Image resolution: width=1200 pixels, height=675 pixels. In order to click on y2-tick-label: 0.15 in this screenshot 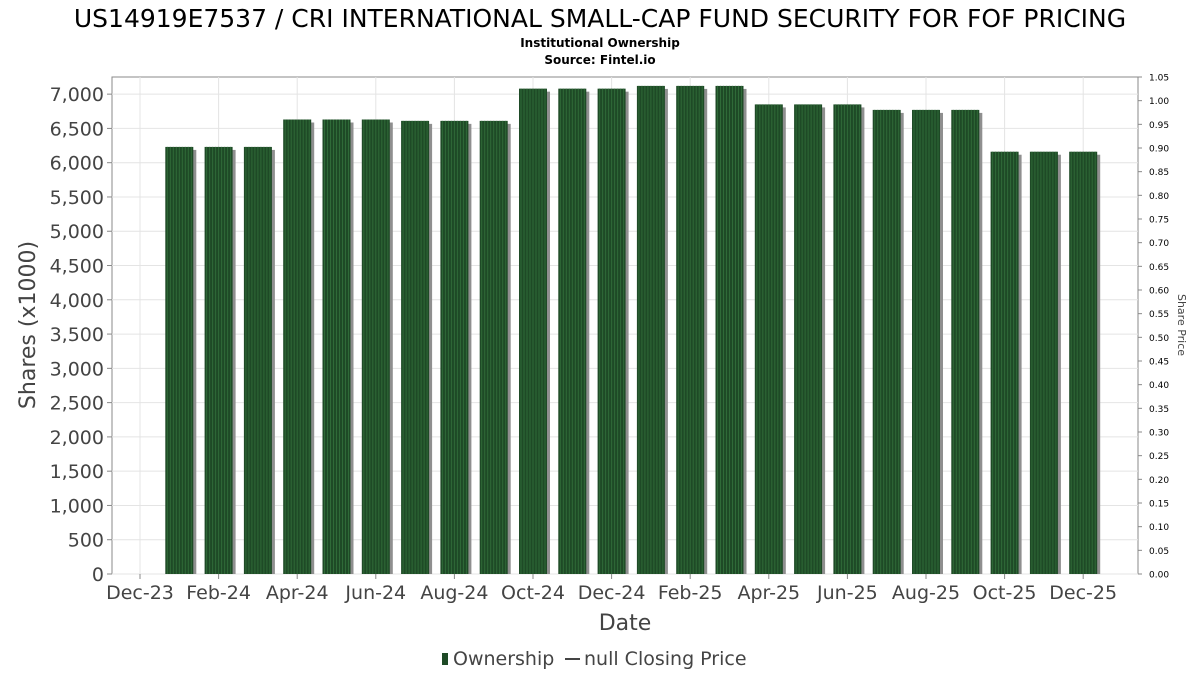, I will do `click(1159, 505)`.